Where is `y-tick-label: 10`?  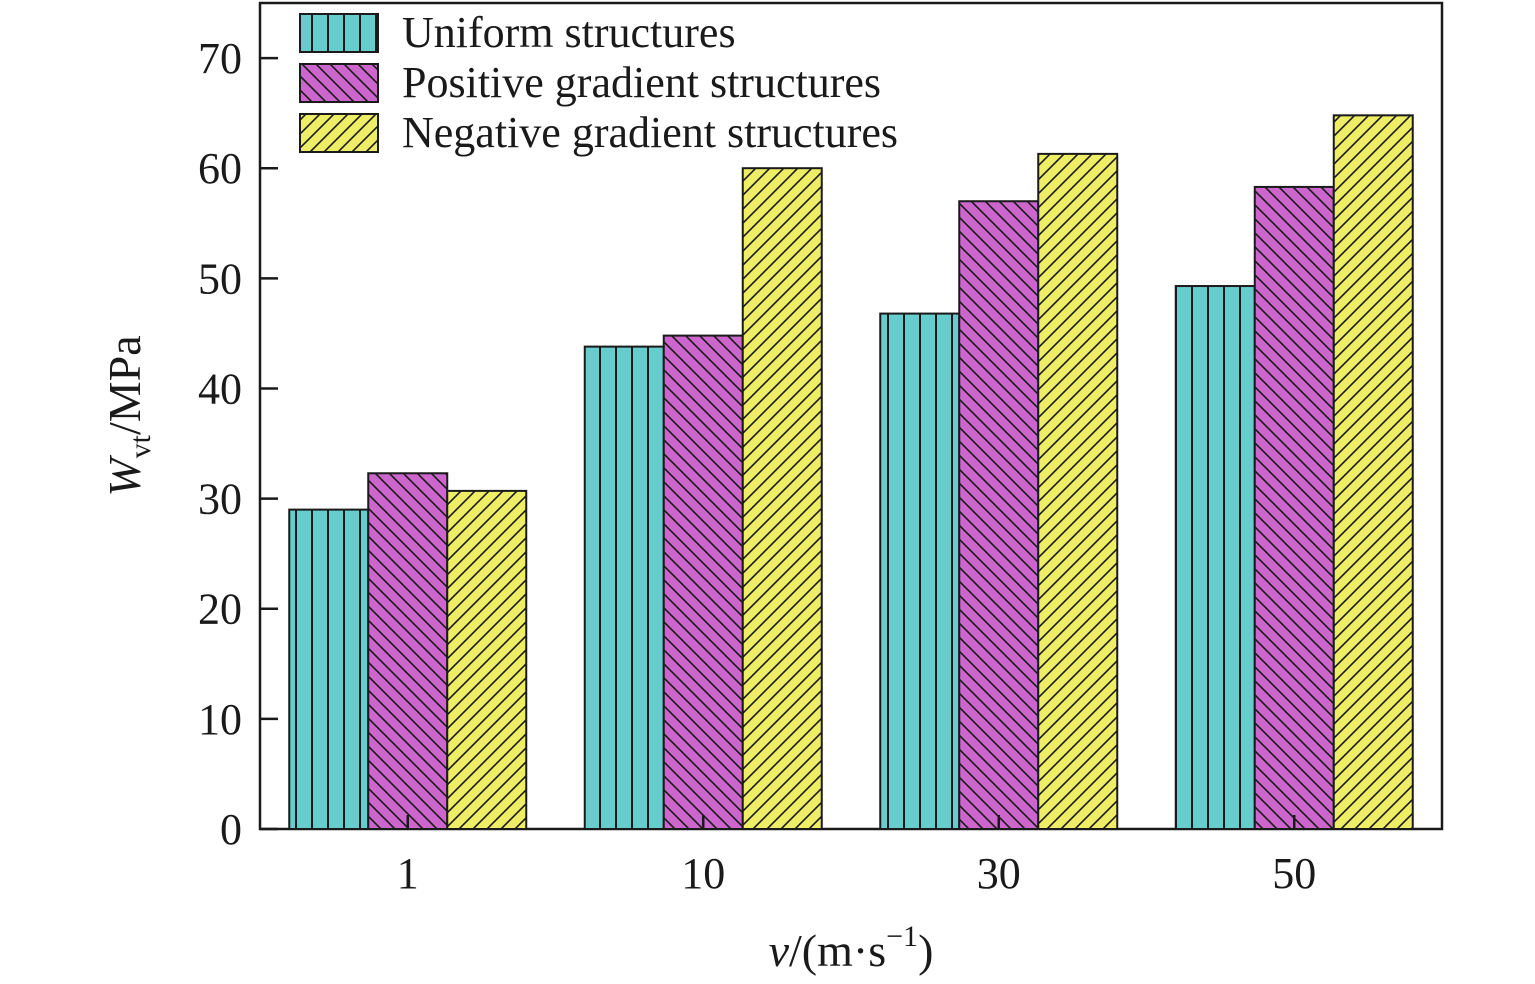 y-tick-label: 10 is located at coordinates (220, 719).